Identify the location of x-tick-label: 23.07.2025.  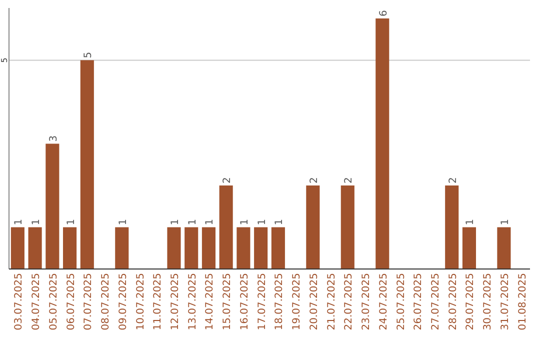
(366, 301).